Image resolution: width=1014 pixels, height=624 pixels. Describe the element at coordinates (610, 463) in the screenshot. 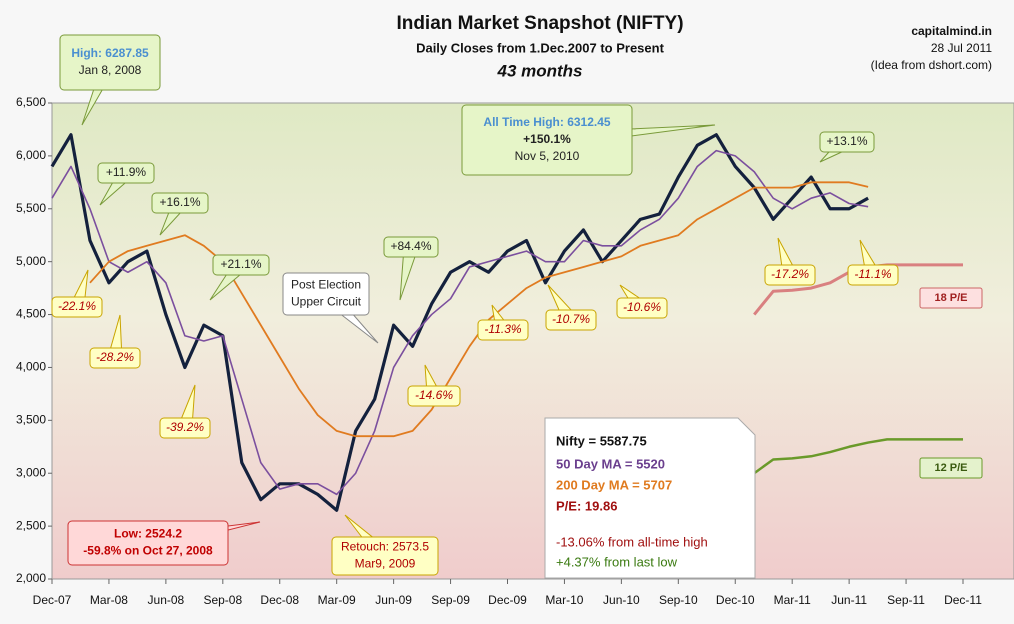

I see `info-line: 50 Day MA = 5520` at that location.